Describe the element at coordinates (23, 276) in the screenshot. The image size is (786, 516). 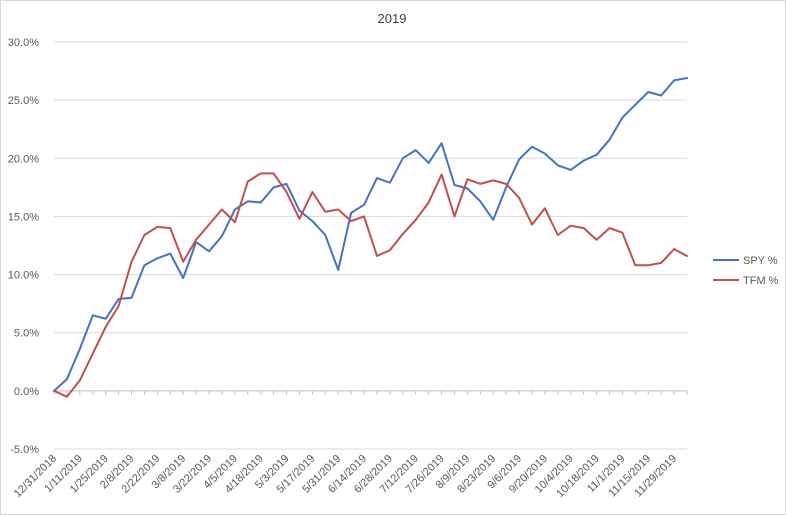
I see `y-tick-label: 10.0%` at that location.